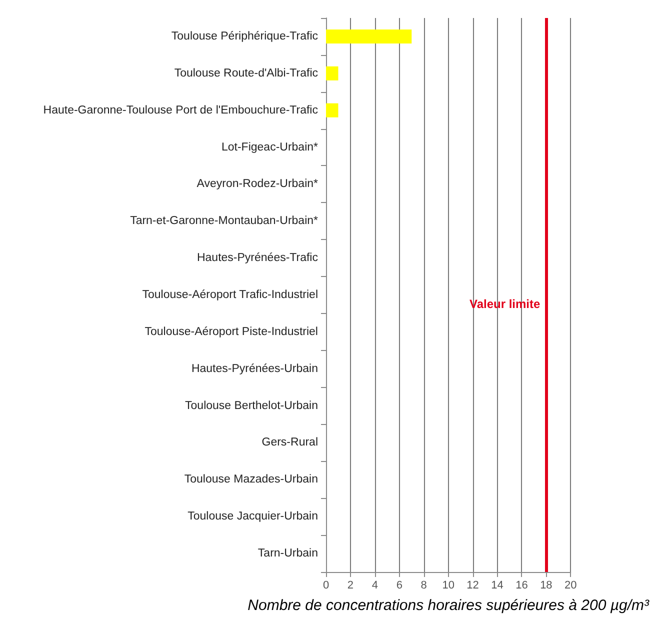 This screenshot has height=632, width=660. What do you see at coordinates (290, 442) in the screenshot?
I see `y-tick-label: Gers-Rural` at bounding box center [290, 442].